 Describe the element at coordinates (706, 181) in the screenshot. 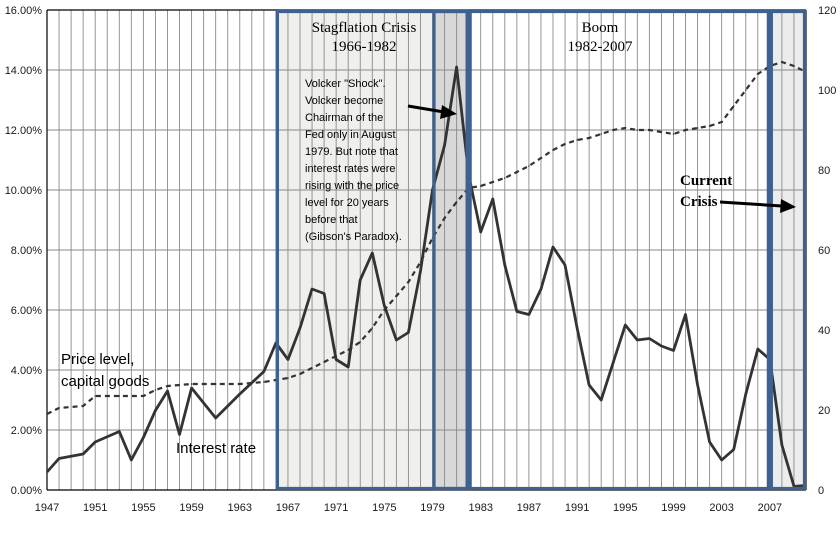

I see `current-crisis-line1: Current` at that location.